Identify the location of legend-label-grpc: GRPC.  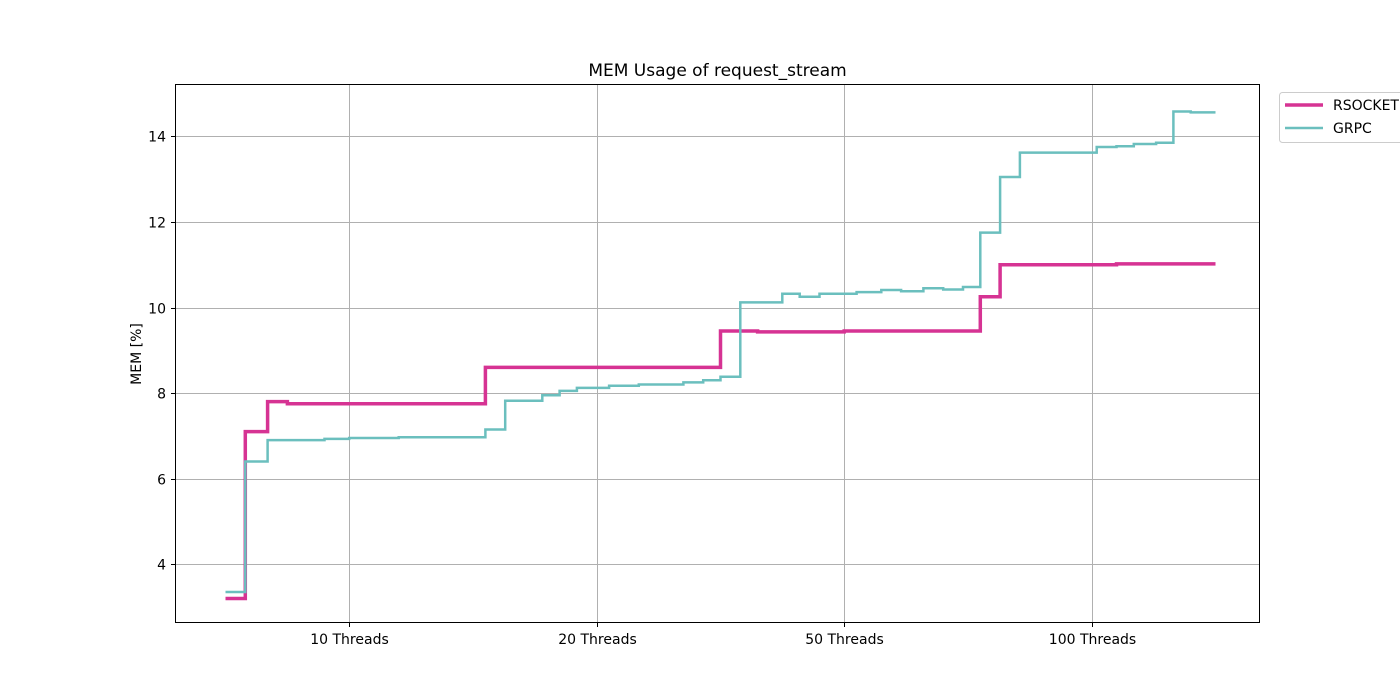
(1352, 129).